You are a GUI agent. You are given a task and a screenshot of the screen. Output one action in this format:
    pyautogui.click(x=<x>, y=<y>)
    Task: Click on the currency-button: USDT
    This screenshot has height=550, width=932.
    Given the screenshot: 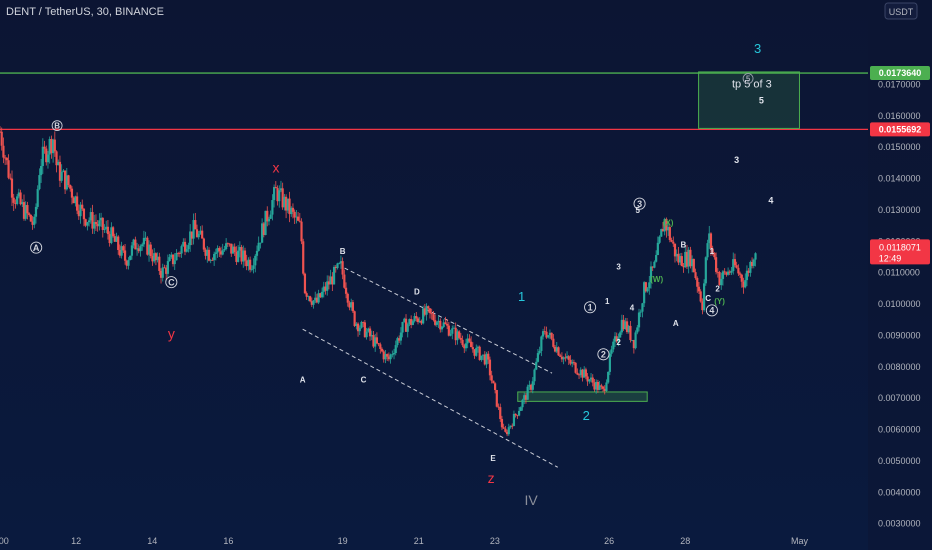 What is the action you would take?
    pyautogui.click(x=901, y=11)
    